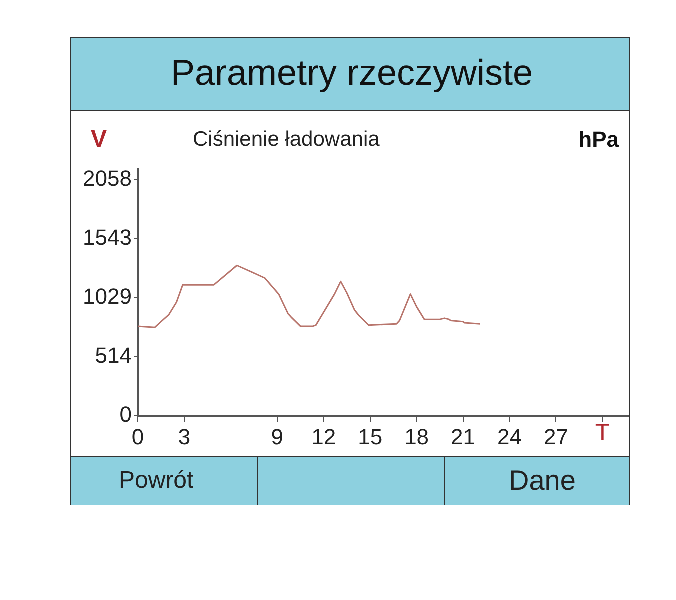  Describe the element at coordinates (509, 437) in the screenshot. I see `x-tick-label: 24` at that location.